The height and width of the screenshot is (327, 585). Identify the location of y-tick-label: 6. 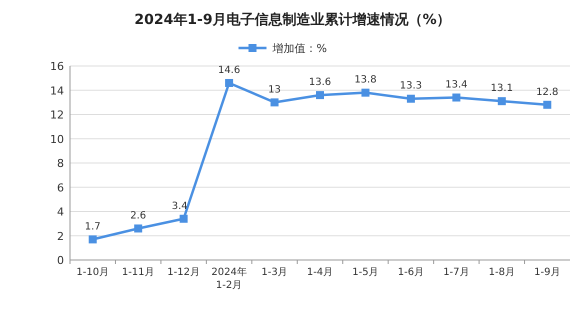
(60, 187).